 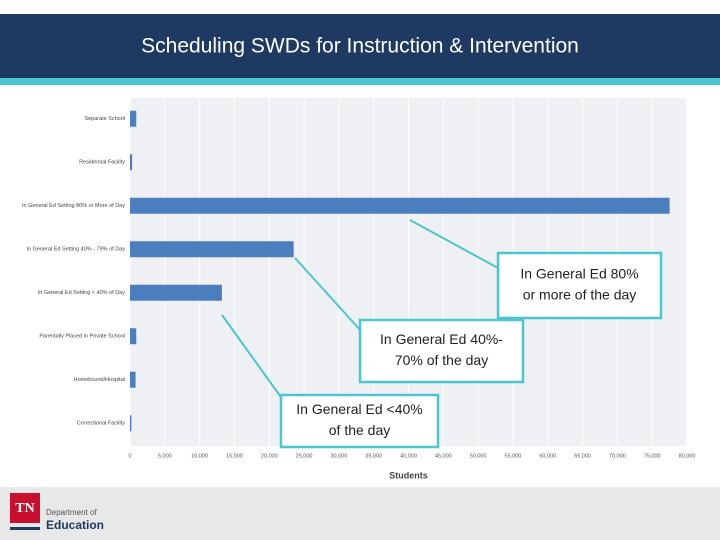 I want to click on x-tick-label: 0, so click(x=129, y=456).